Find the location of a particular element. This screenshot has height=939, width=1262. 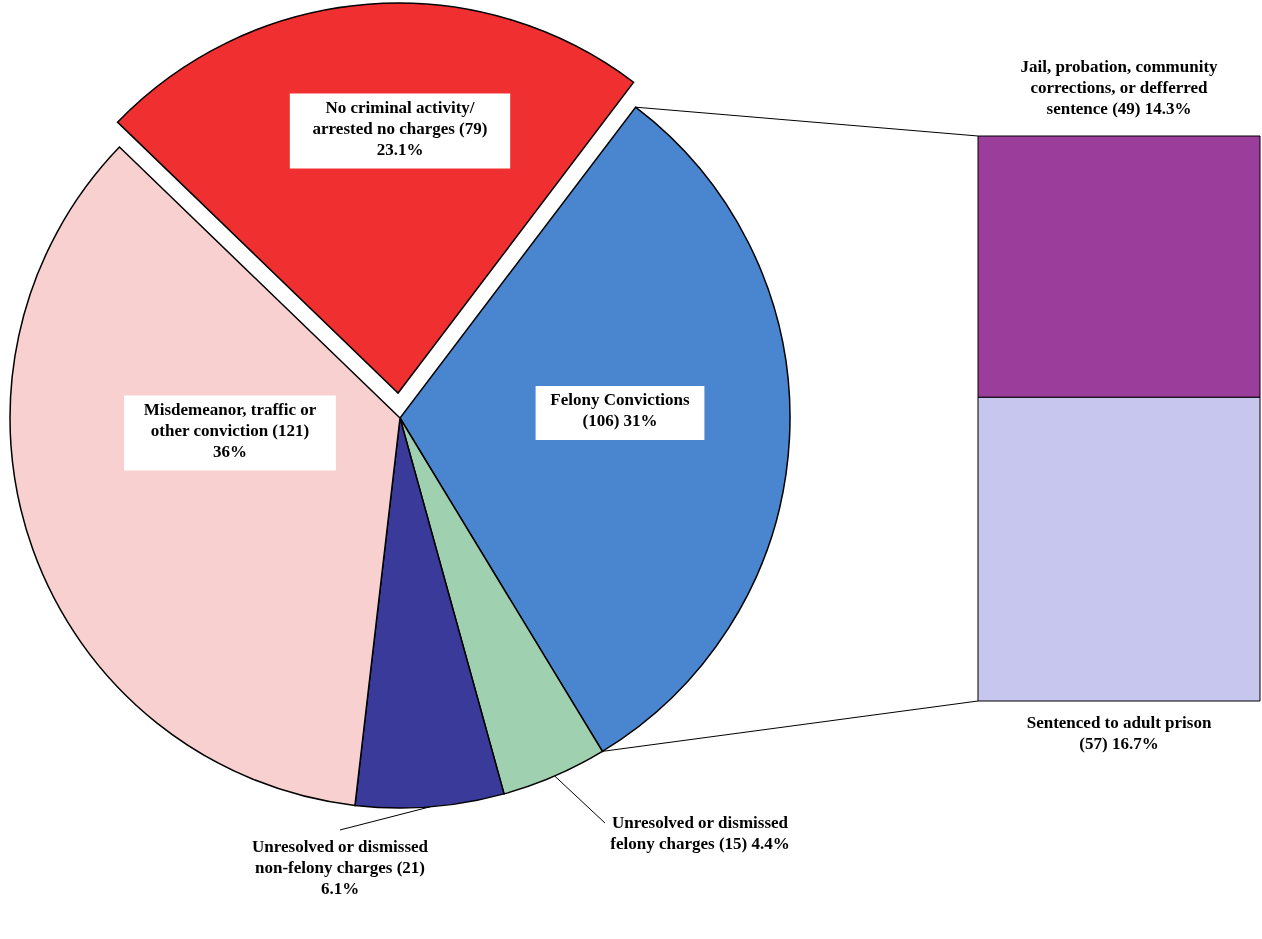

slice-label: Unresolved or dismissed felony charges (15) 4.4% is located at coordinates (700, 833).